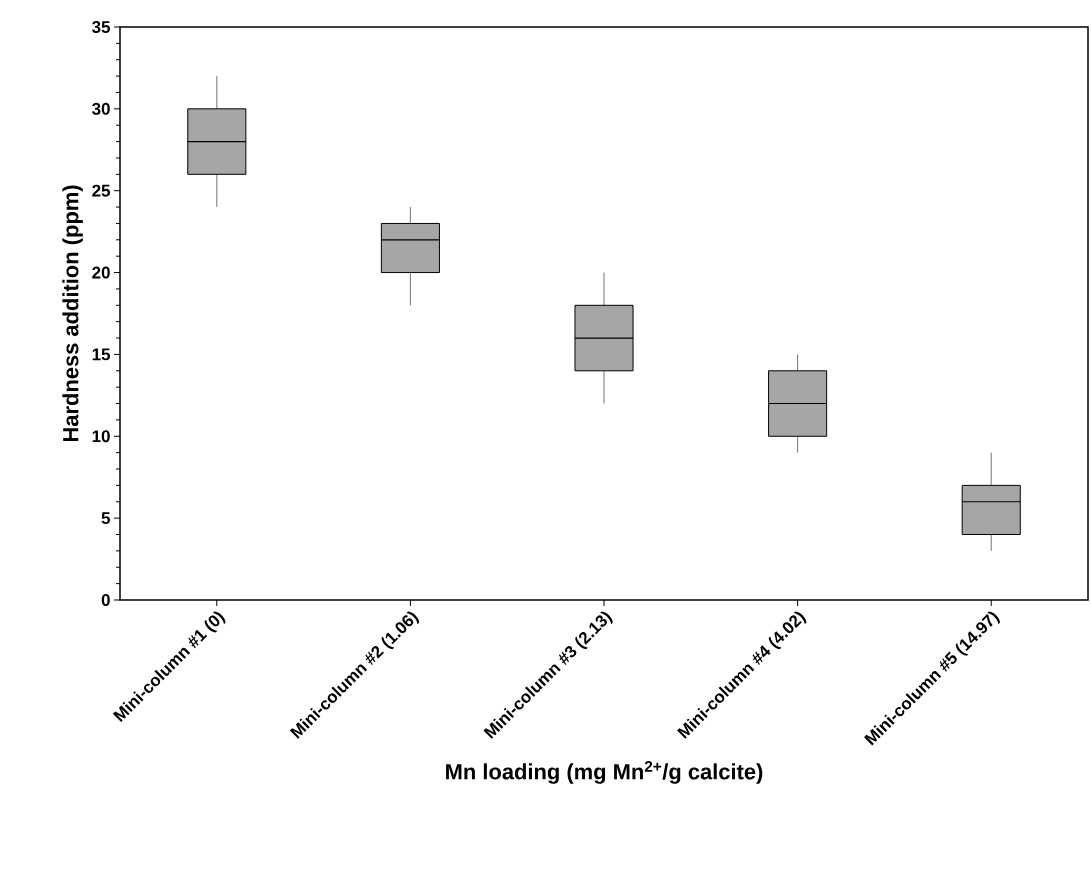 The width and height of the screenshot is (1091, 896). I want to click on y-tick-label: 30, so click(101, 108).